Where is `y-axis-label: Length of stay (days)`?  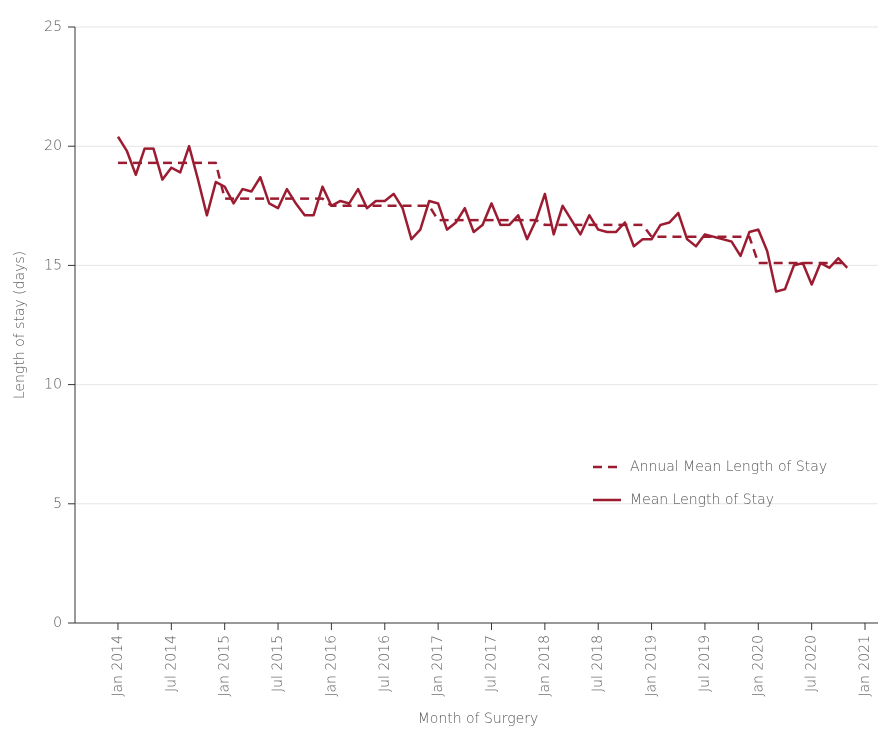
y-axis-label: Length of stay (days) is located at coordinates (20, 325).